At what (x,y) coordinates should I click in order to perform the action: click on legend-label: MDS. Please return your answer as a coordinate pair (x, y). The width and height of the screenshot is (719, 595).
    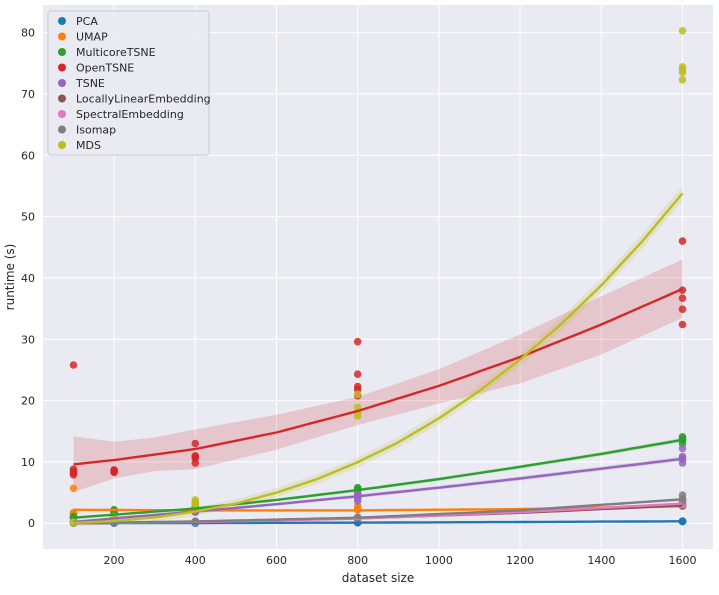
    Looking at the image, I should click on (88, 145).